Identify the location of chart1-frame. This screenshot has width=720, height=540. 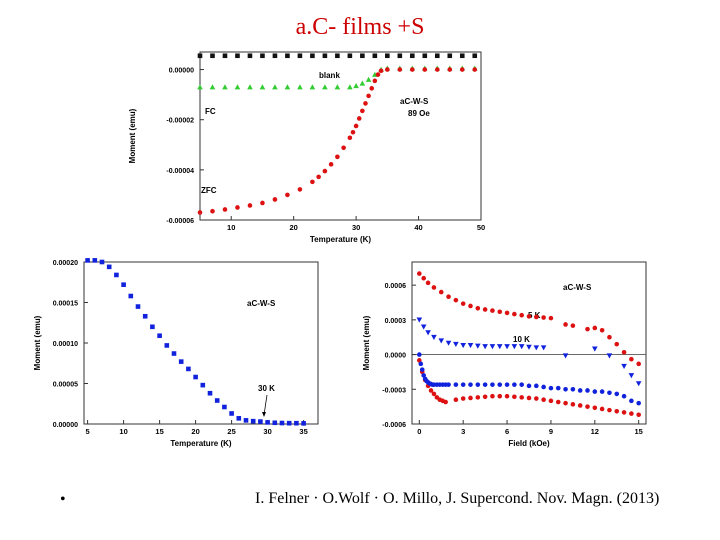
(340, 136).